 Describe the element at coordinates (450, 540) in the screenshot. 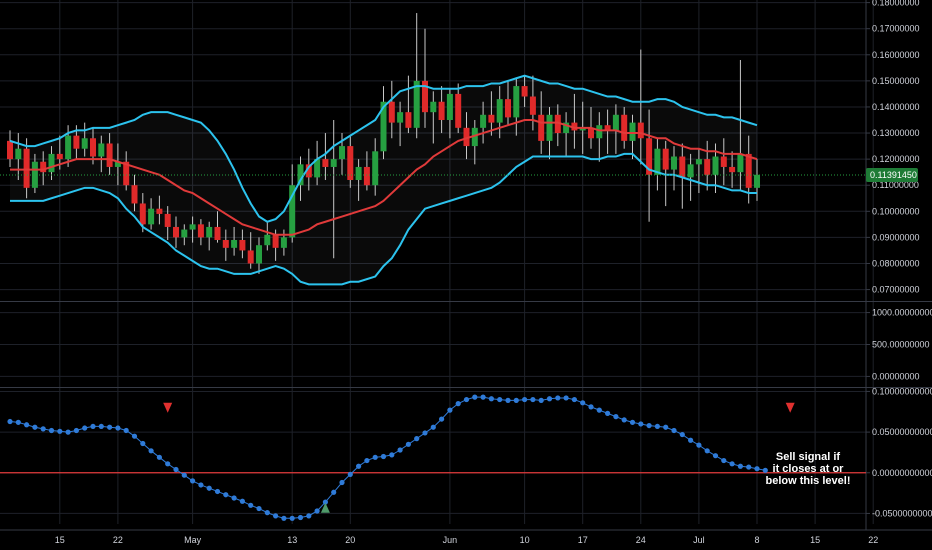

I see `time-axis-label: Jun` at that location.